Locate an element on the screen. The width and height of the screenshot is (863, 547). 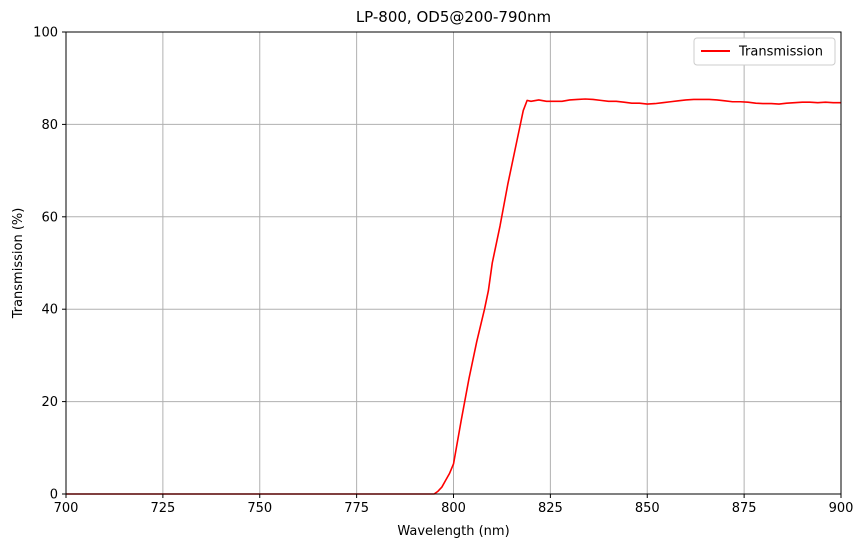
x-tick-label: 850 is located at coordinates (647, 508).